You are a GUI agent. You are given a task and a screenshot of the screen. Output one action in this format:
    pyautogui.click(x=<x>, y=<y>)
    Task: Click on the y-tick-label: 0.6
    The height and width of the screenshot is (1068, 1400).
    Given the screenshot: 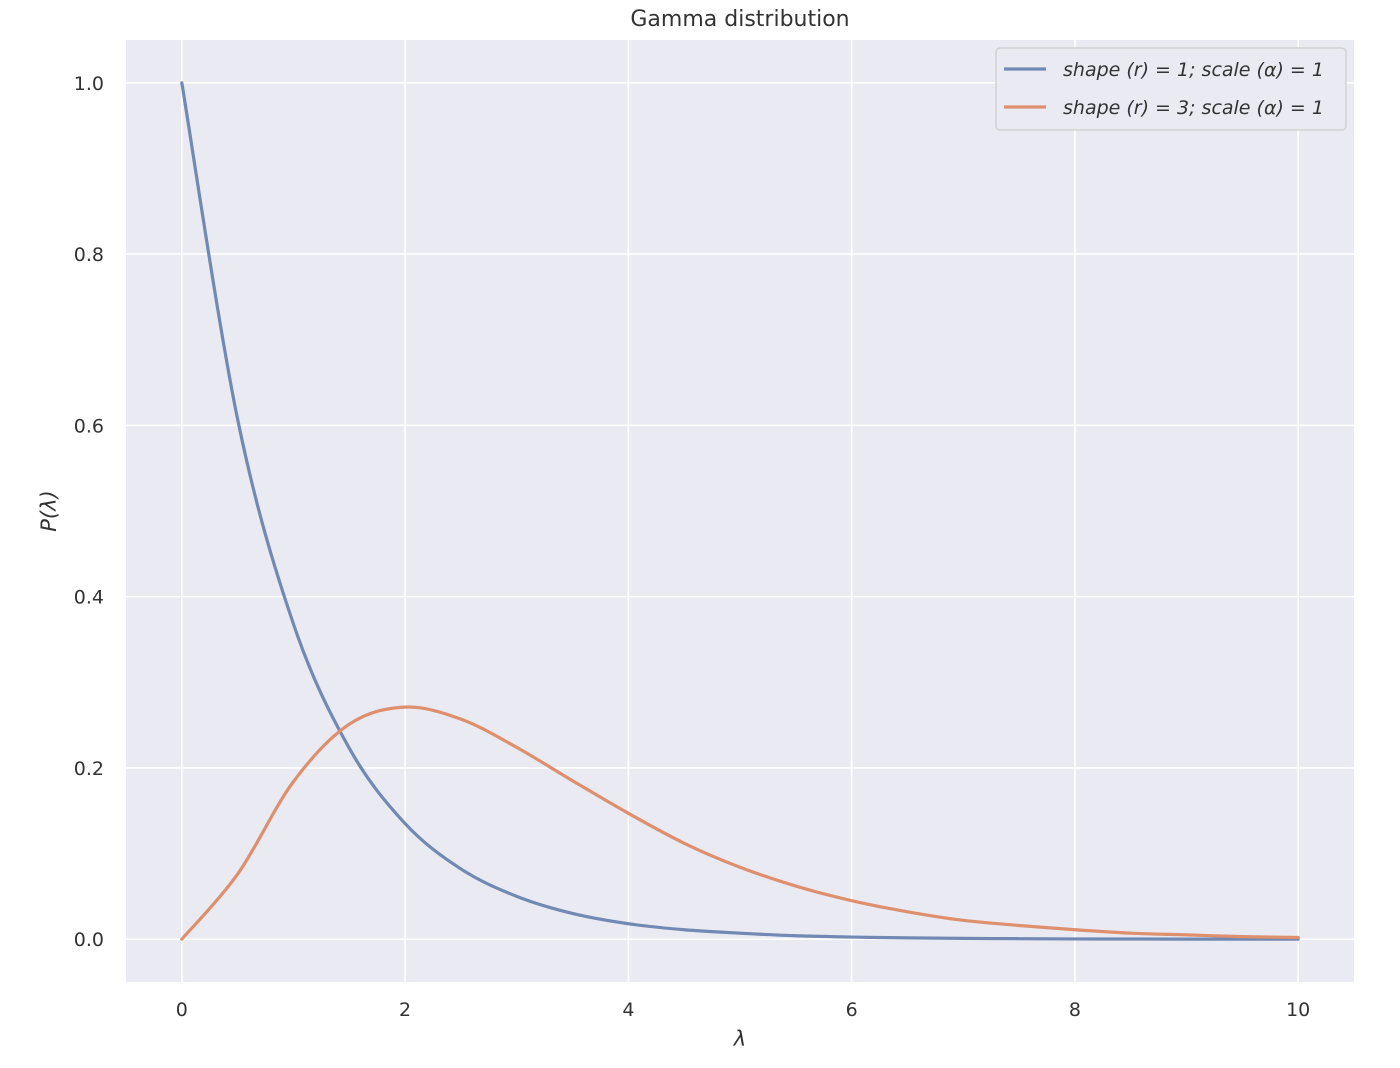 What is the action you would take?
    pyautogui.click(x=89, y=426)
    